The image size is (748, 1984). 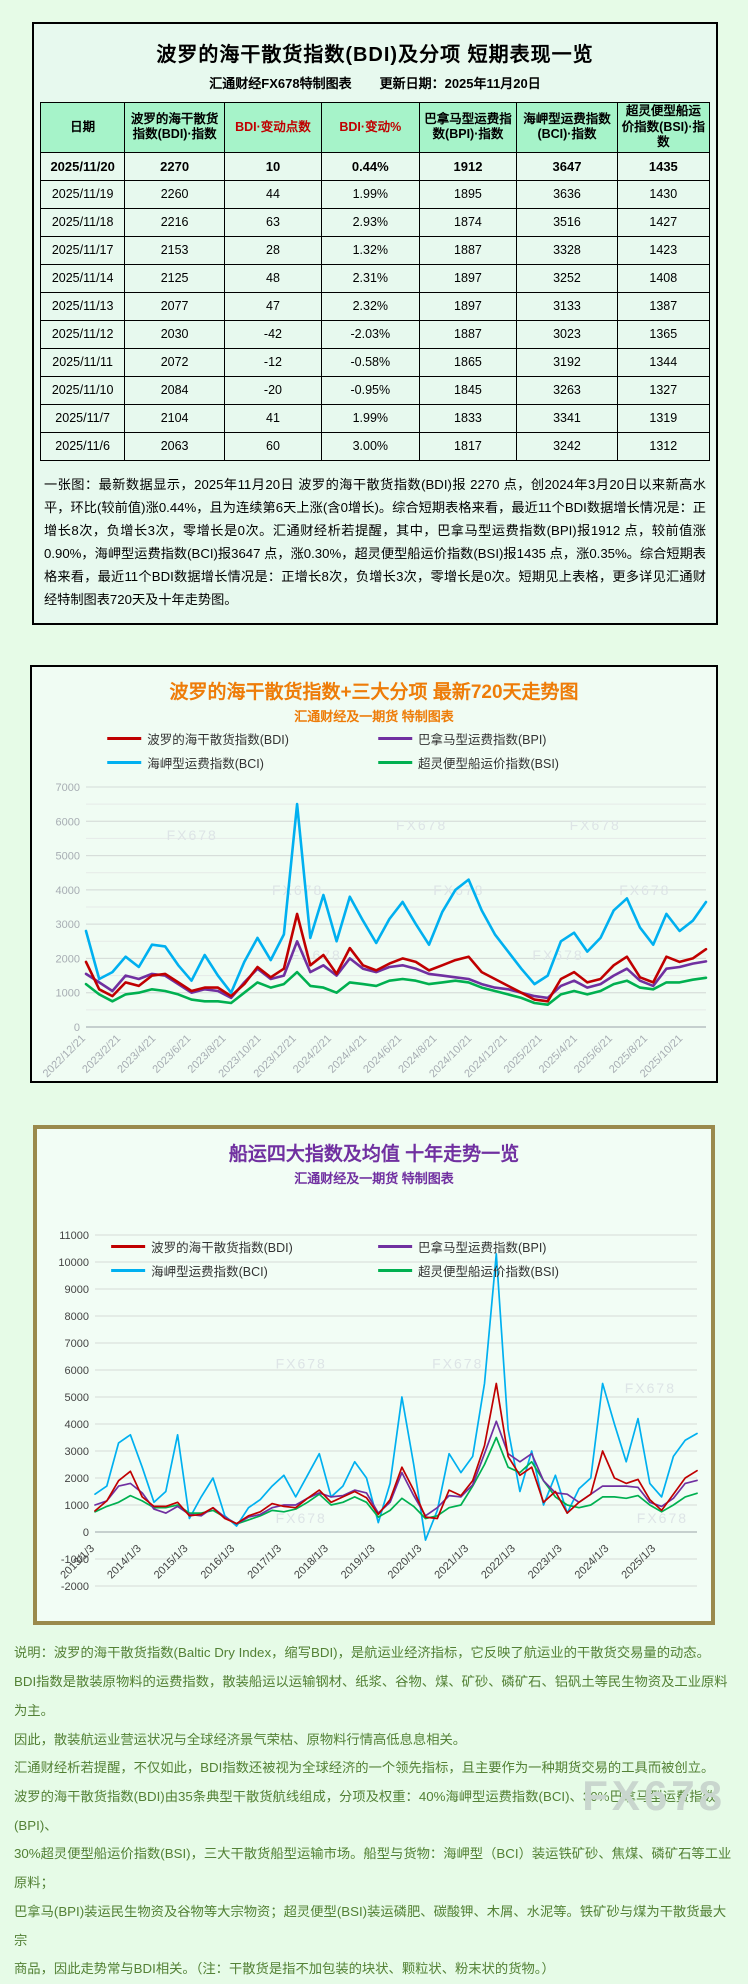 I want to click on legend-item: 超灵便型船运价指数(BSI), so click(x=507, y=1270).